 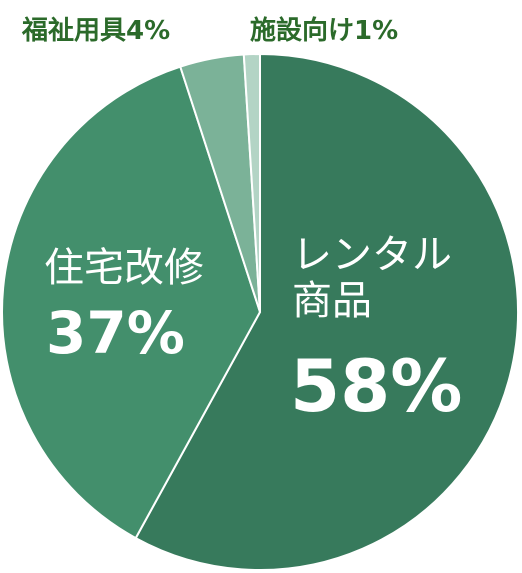 I want to click on slice-label: レンタル商品, so click(x=372, y=278).